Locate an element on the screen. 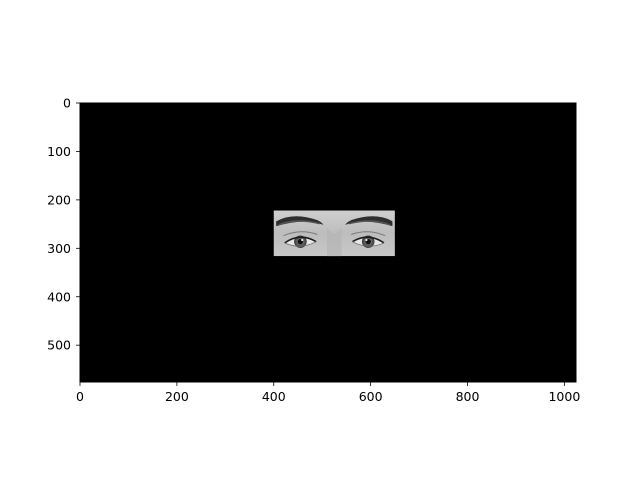  y-tick-label: 0 is located at coordinates (67, 103).